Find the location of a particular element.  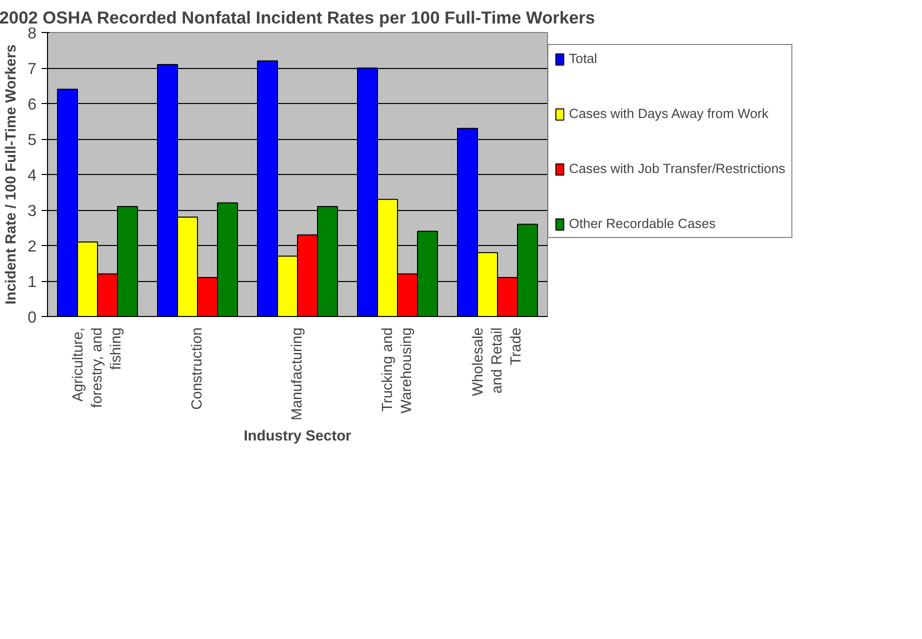

y-tick-label: 2 is located at coordinates (32, 247).